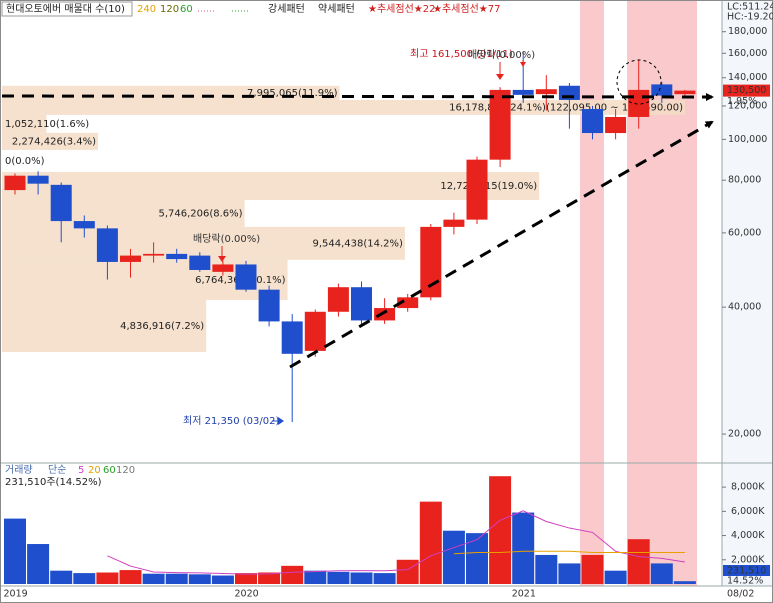  What do you see at coordinates (231, 421) in the screenshot?
I see `low-annotation: 최저 21,350 (03/02)` at bounding box center [231, 421].